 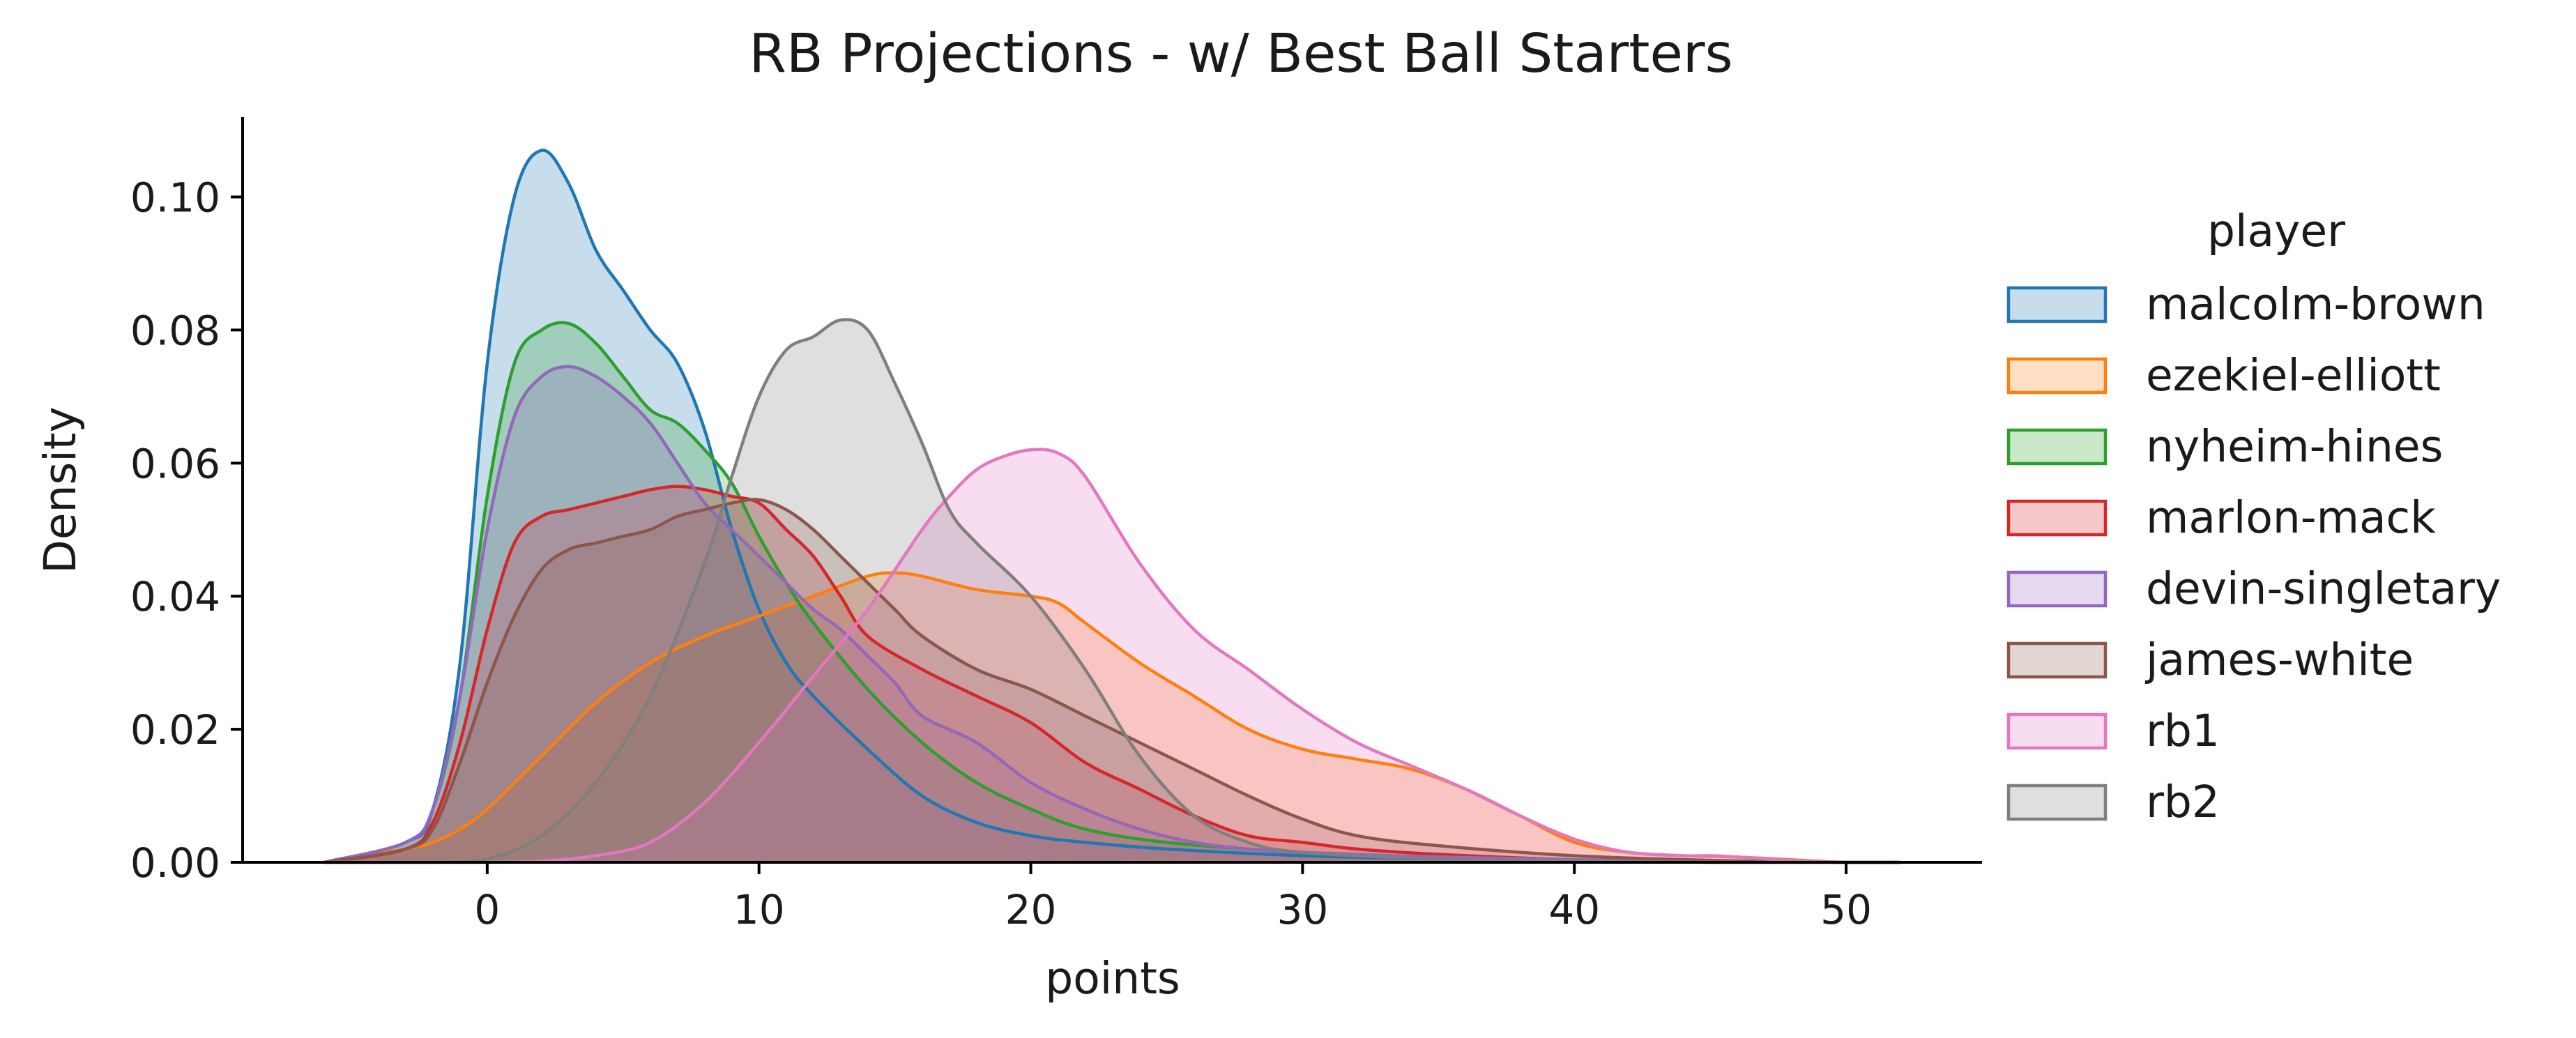 What do you see at coordinates (2279, 660) in the screenshot?
I see `legend-label: james-white` at bounding box center [2279, 660].